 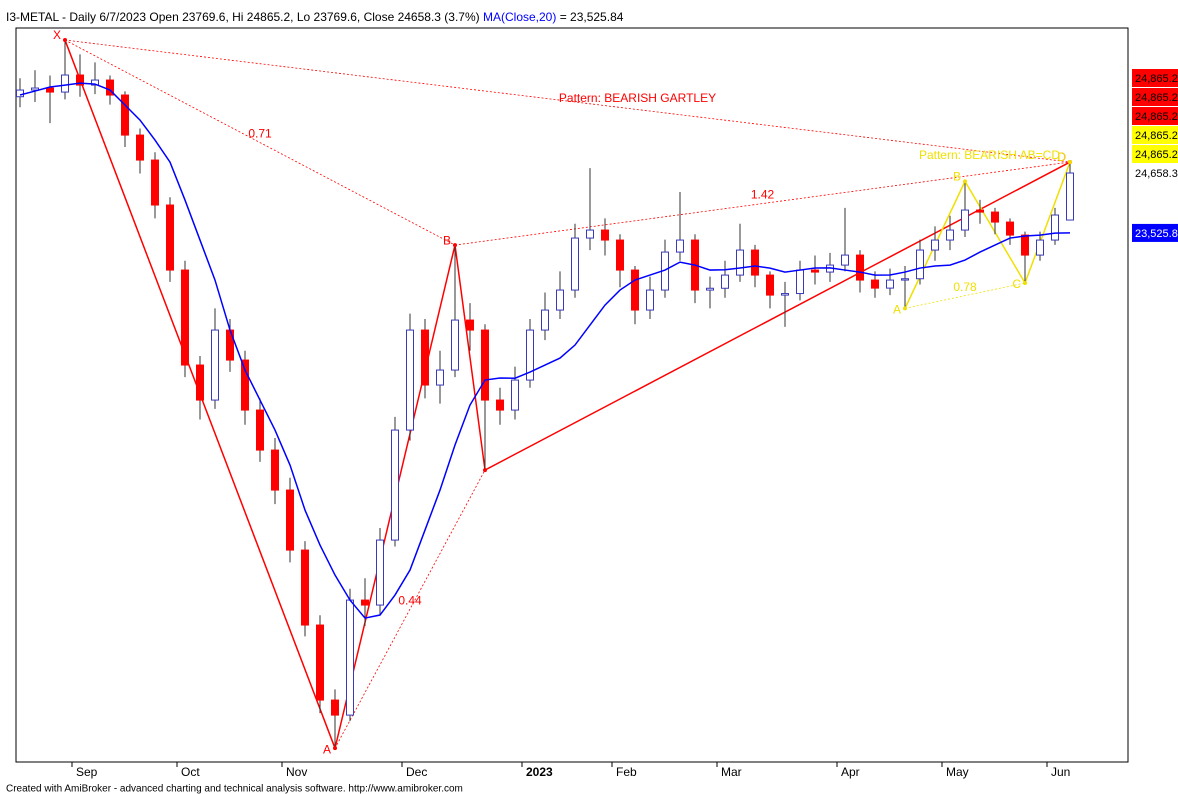 I want to click on x-tick-label: Sep, so click(x=87, y=772).